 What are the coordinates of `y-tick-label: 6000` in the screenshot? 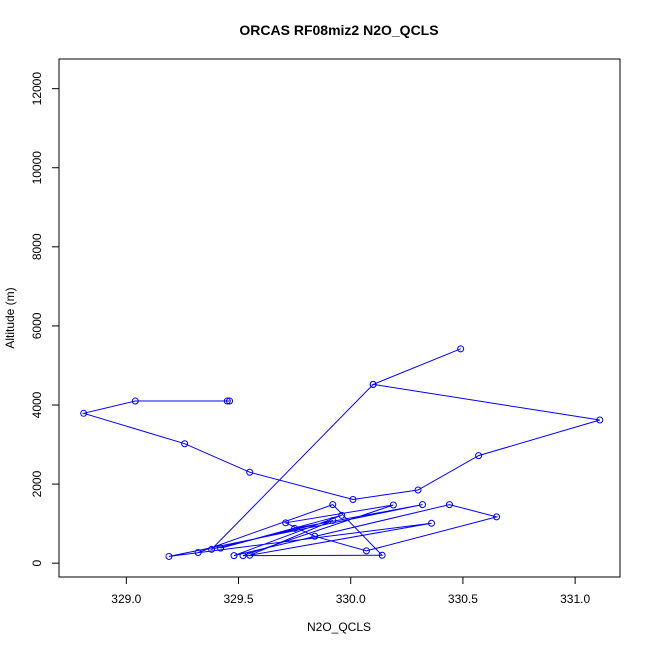 It's located at (37, 325).